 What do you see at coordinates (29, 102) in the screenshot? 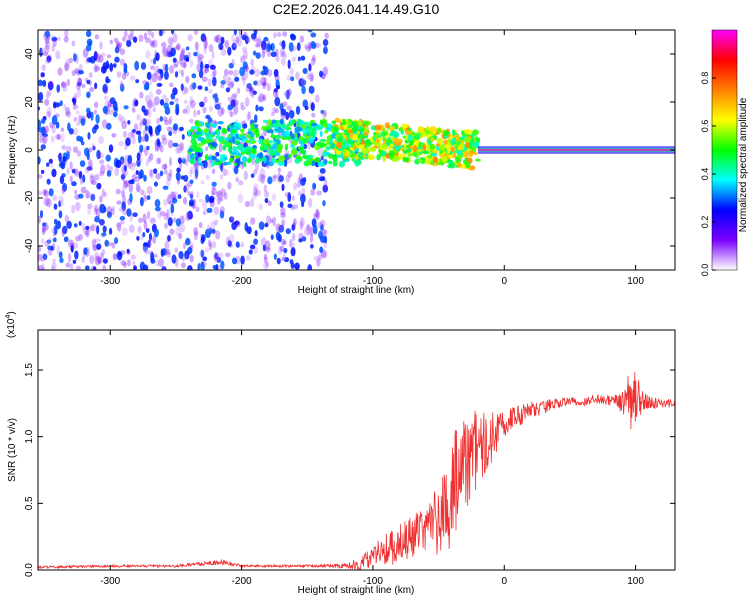
I see `spectrogram-y-tick-label: 20` at bounding box center [29, 102].